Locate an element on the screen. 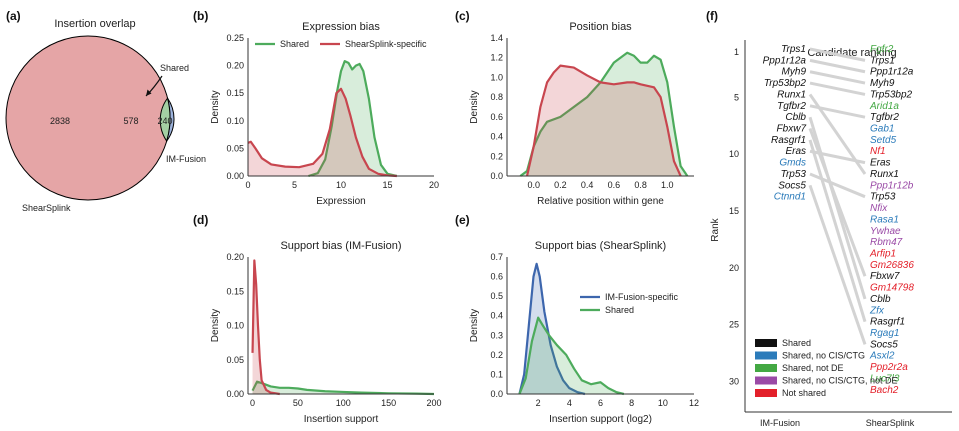 This screenshot has height=431, width=959. x-tick-label: 0.4 is located at coordinates (587, 185).